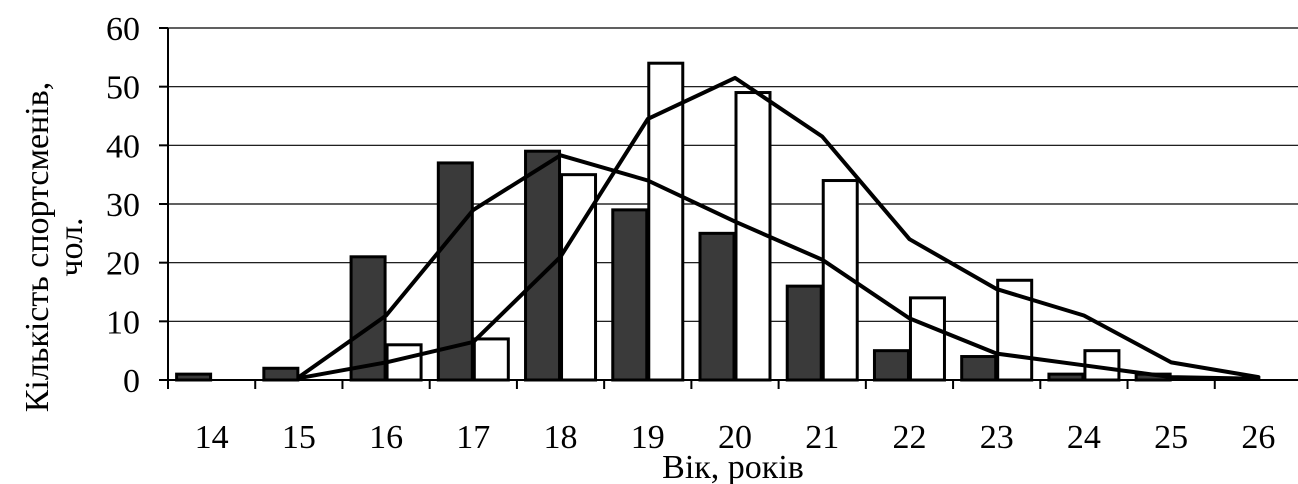 The height and width of the screenshot is (484, 1298). What do you see at coordinates (733, 466) in the screenshot?
I see `x-axis-title: Вік, років` at bounding box center [733, 466].